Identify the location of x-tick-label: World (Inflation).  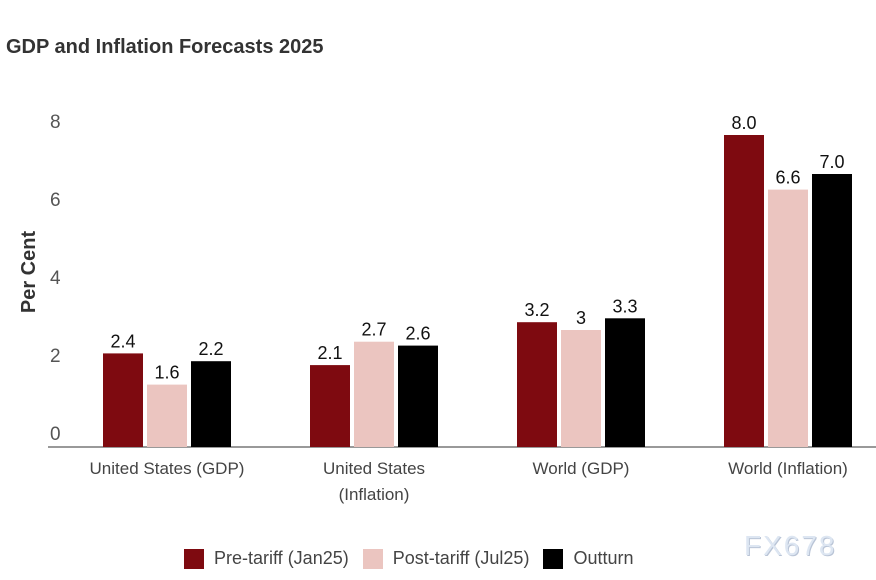
(788, 468).